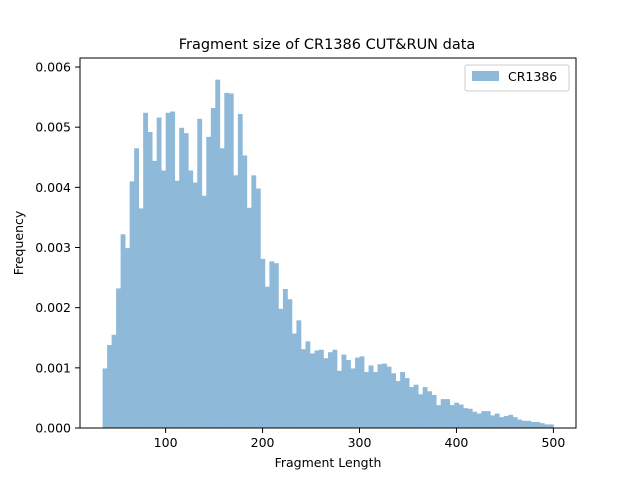 This screenshot has height=484, width=640. I want to click on x-axis-ticks: 100 200 300 400 500, so click(359, 439).